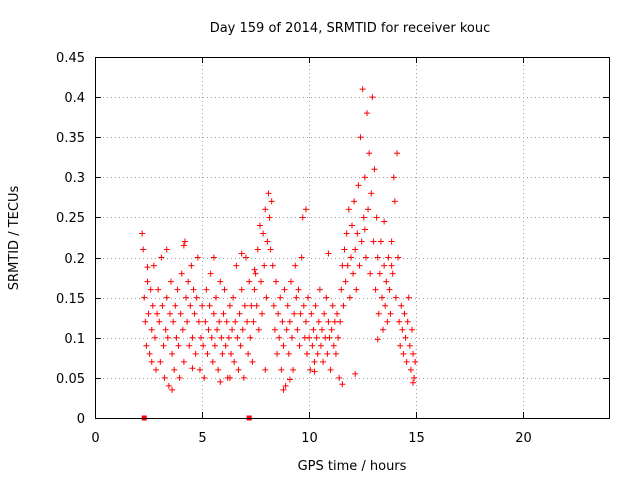 The image size is (640, 480). What do you see at coordinates (81, 419) in the screenshot?
I see `y-tick-label: 0` at bounding box center [81, 419].